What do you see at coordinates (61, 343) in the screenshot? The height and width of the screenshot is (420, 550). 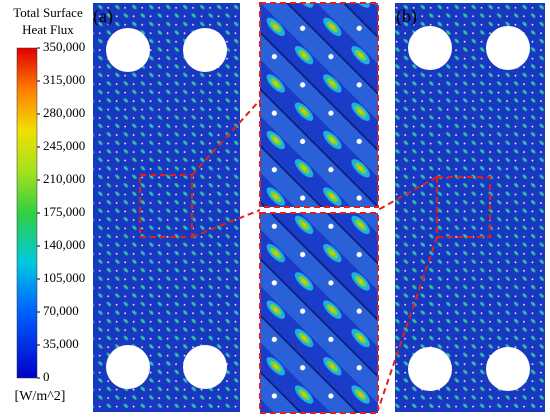 I see `colorbar-tick-label: 35,000` at bounding box center [61, 343].